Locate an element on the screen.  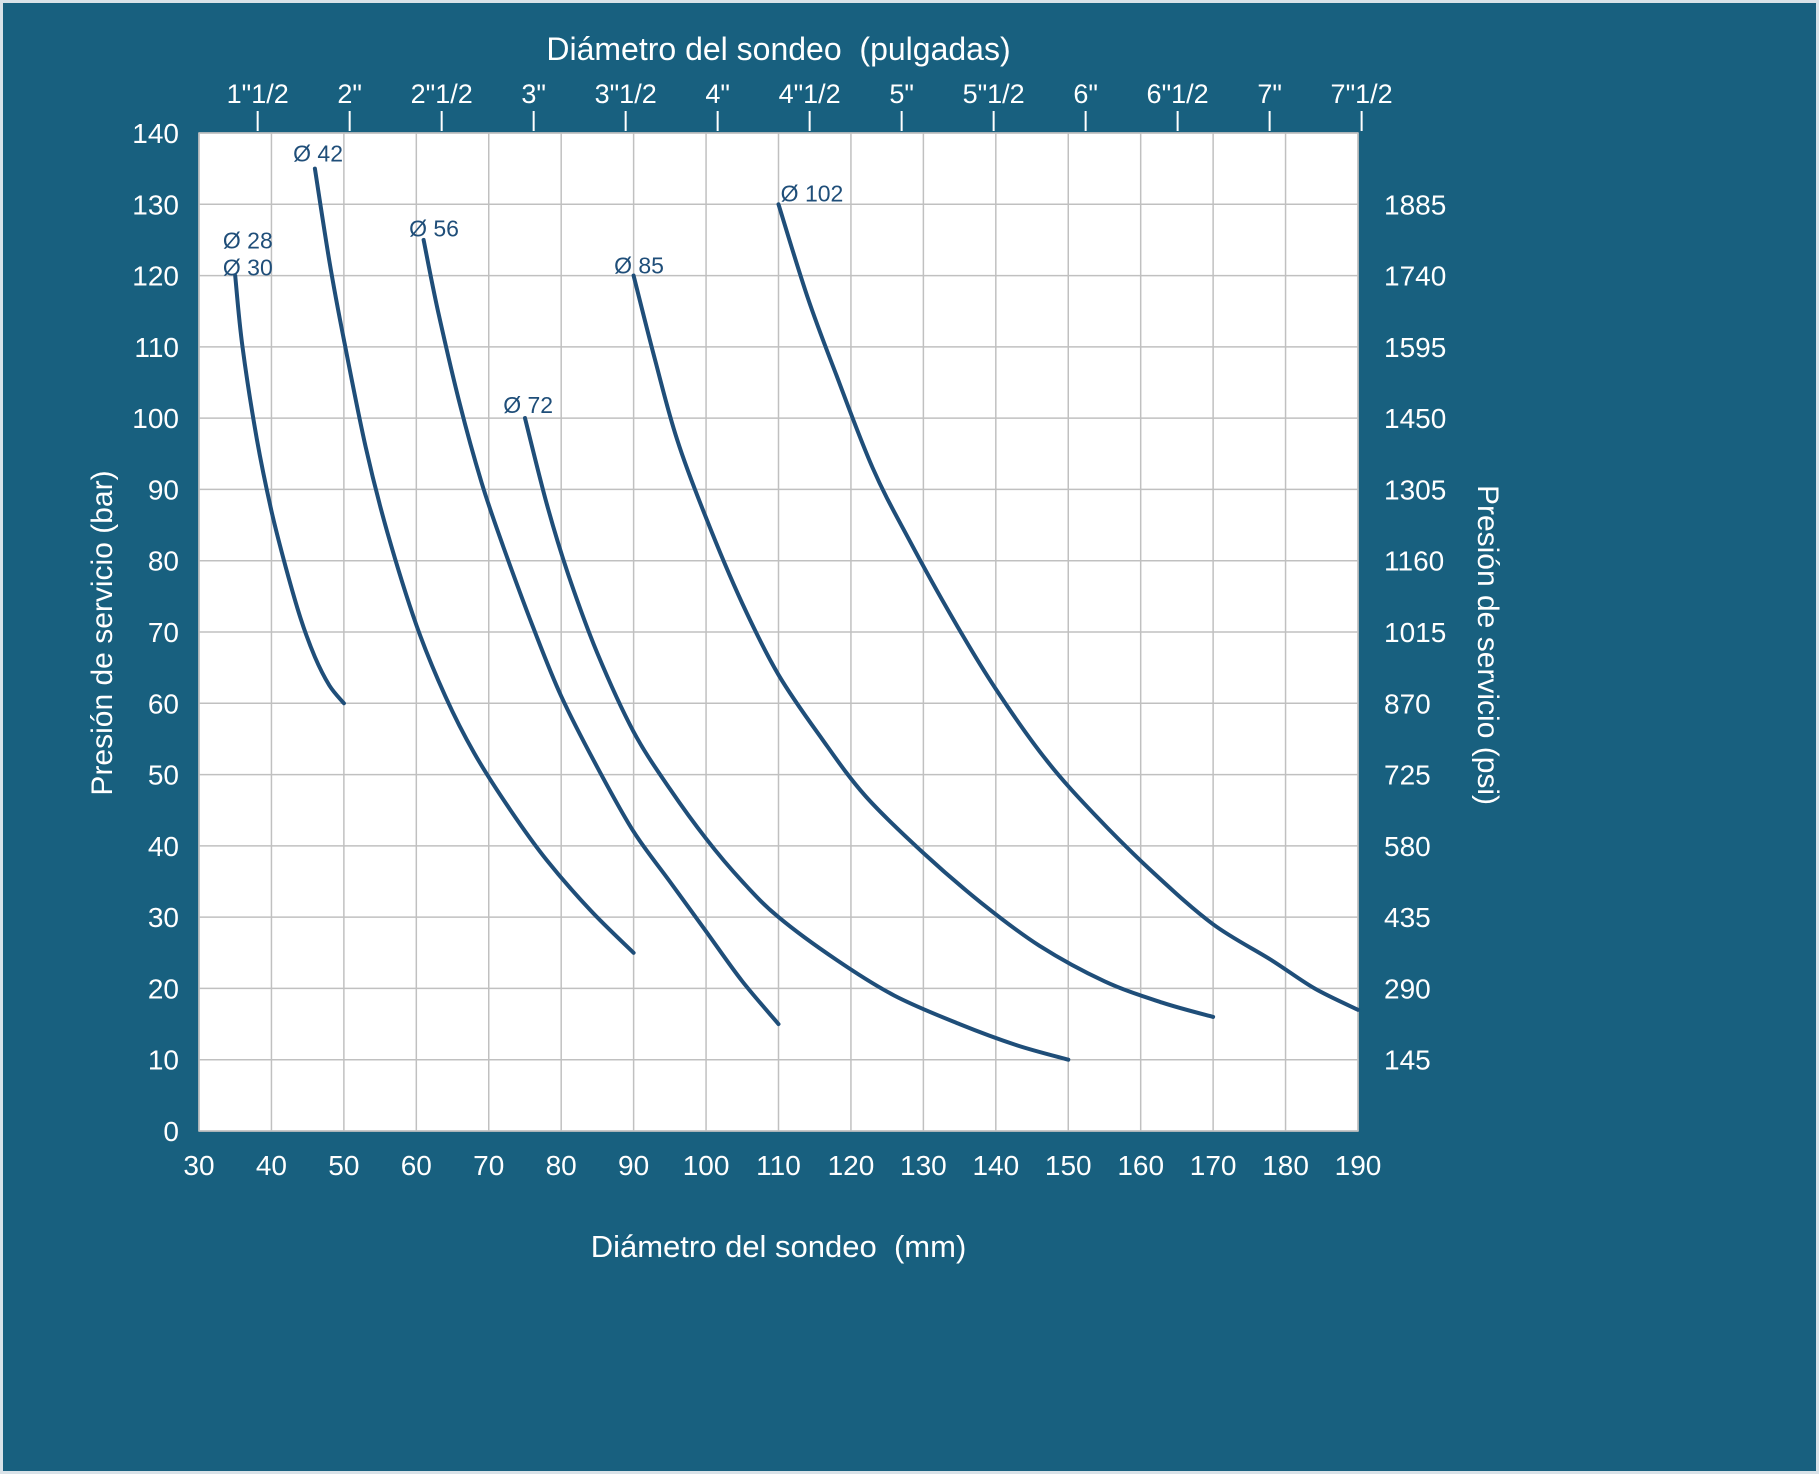
right-axis-tick-label: 1740 is located at coordinates (1415, 276).